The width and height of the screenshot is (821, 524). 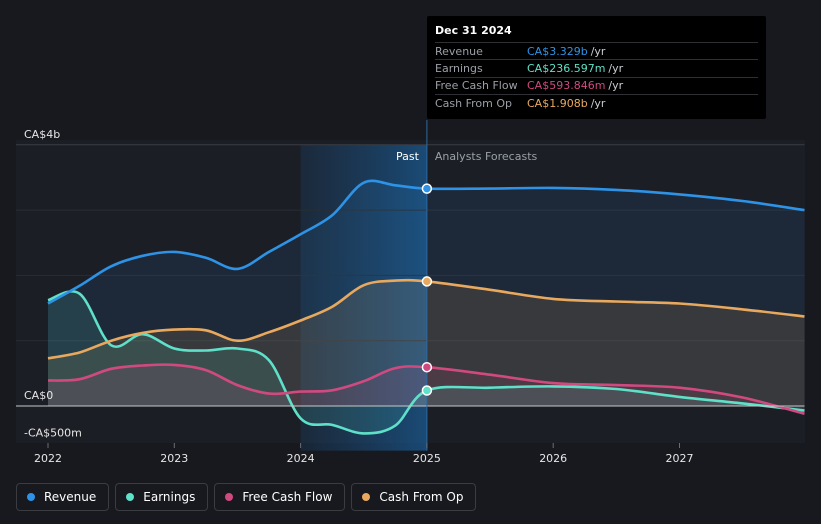 I want to click on x-tick-label: 2023, so click(x=174, y=458).